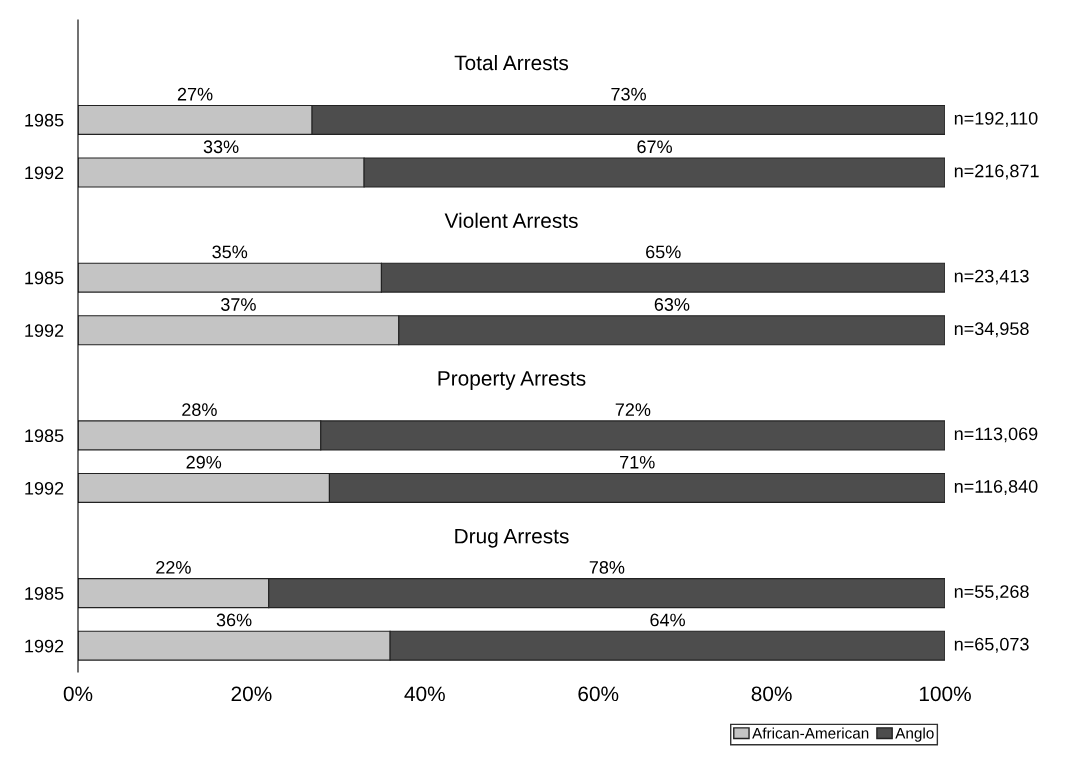  I want to click on legend-label: Anglo, so click(914, 734).